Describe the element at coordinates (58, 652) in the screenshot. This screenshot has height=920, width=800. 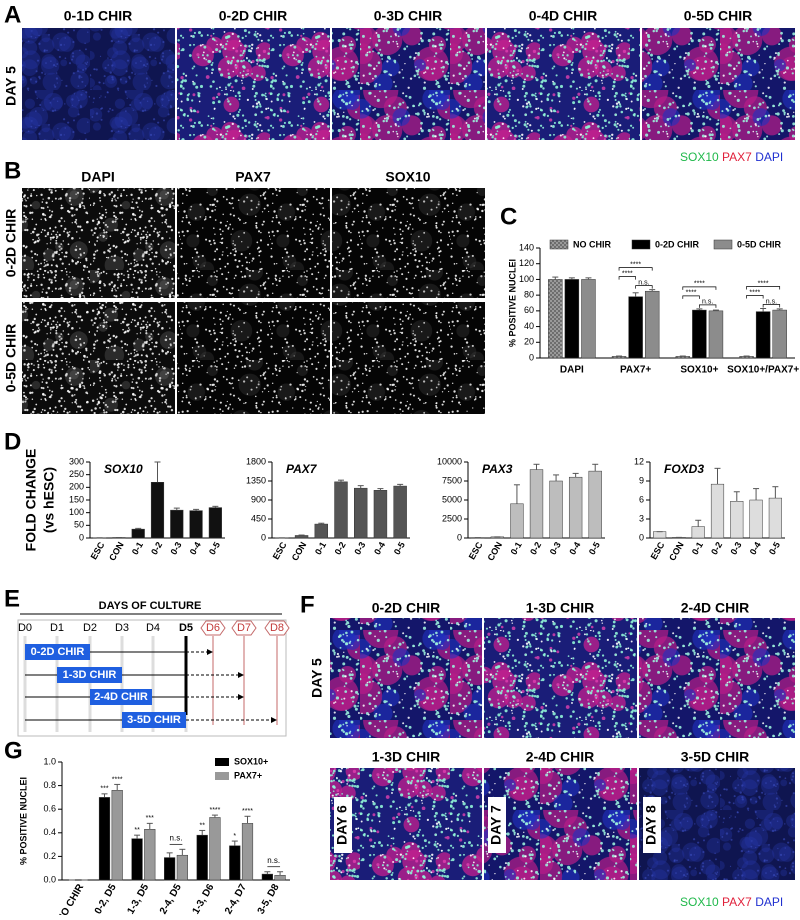
I see `treatment-label: 0-2D CHIR` at that location.